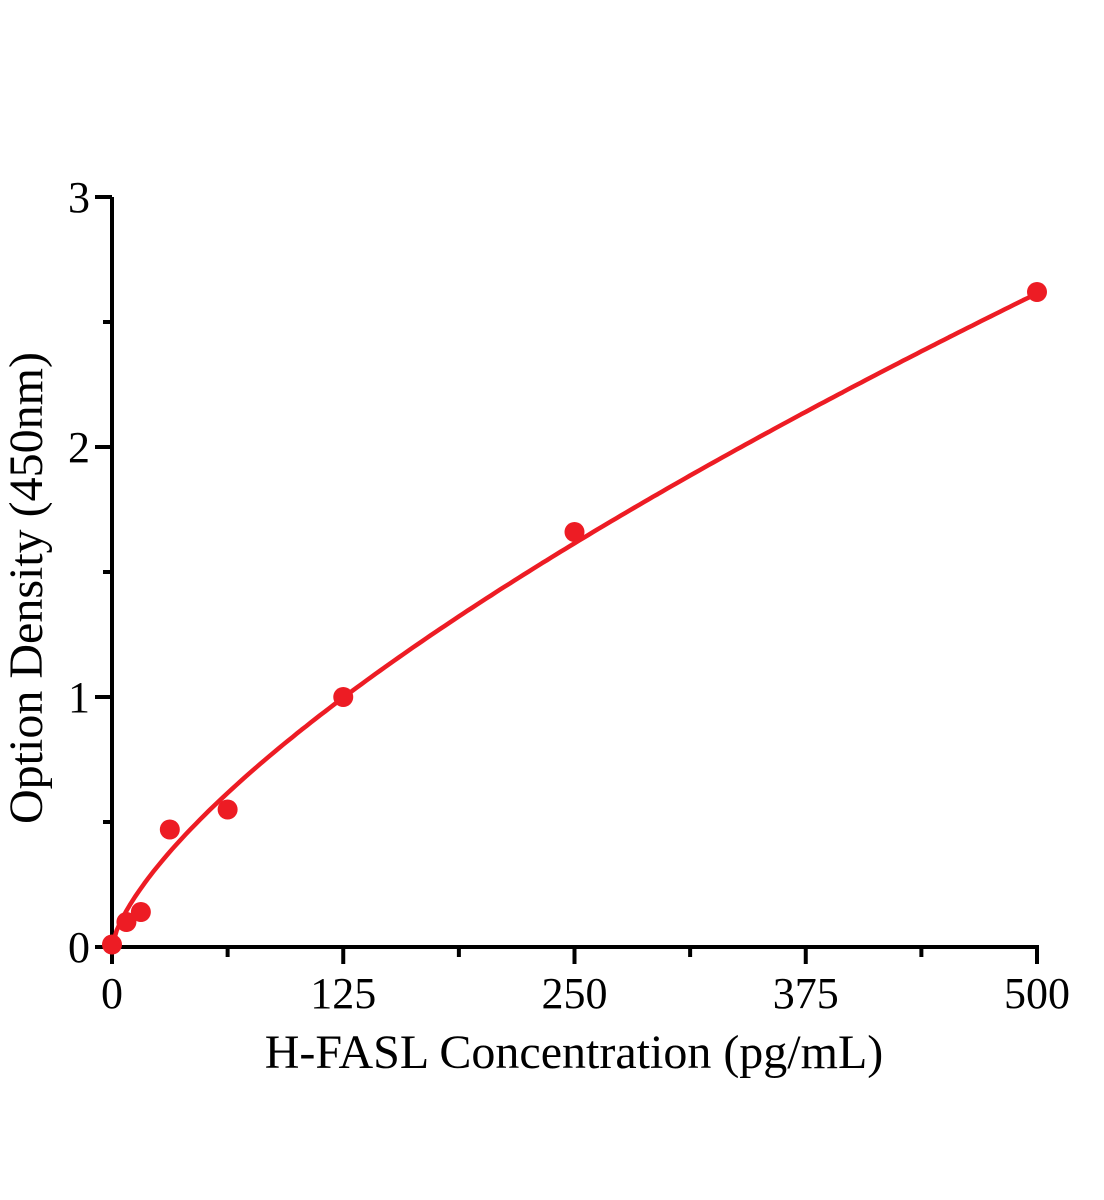 This screenshot has width=1104, height=1200. What do you see at coordinates (79, 947) in the screenshot?
I see `y-tick-label: 0` at bounding box center [79, 947].